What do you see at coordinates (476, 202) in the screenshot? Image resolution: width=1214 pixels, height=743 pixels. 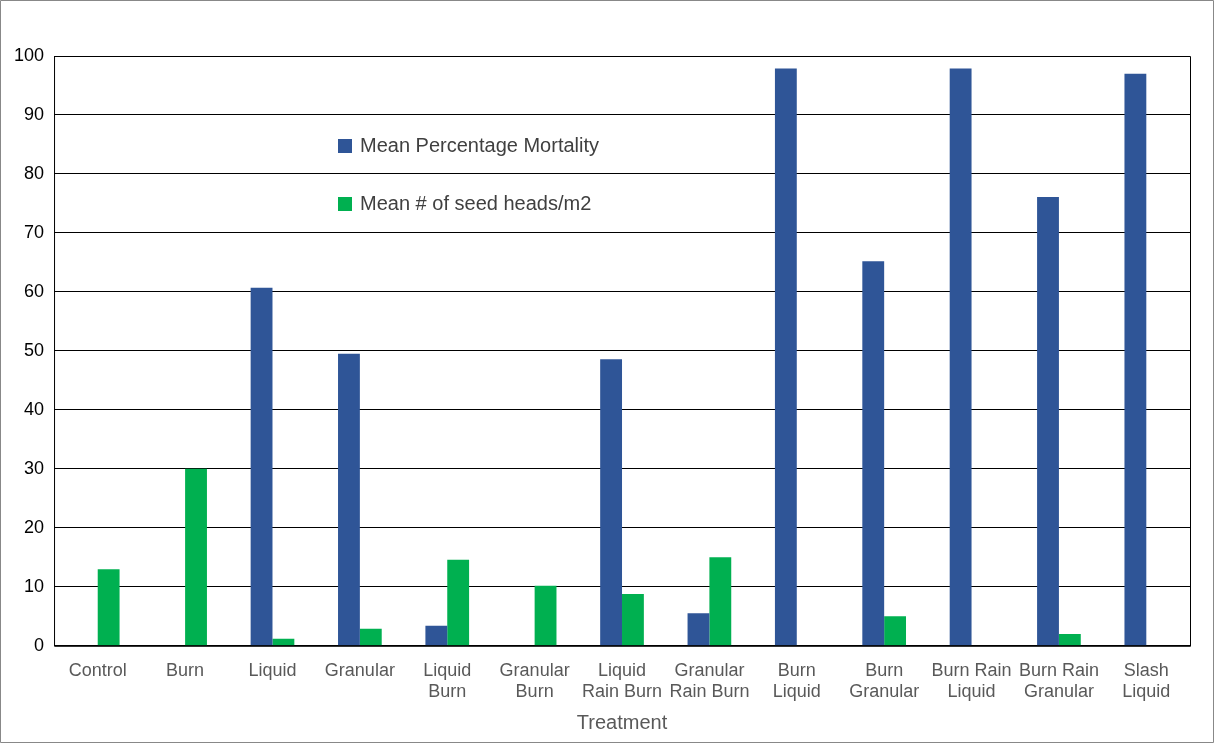 I see `legend-label: Mean # of seed heads/m2` at bounding box center [476, 202].